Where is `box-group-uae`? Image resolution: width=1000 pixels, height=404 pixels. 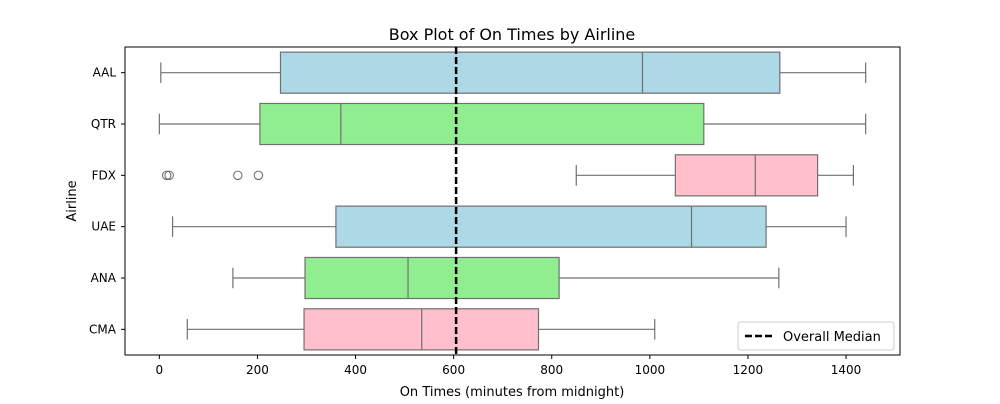 box-group-uae is located at coordinates (509, 226).